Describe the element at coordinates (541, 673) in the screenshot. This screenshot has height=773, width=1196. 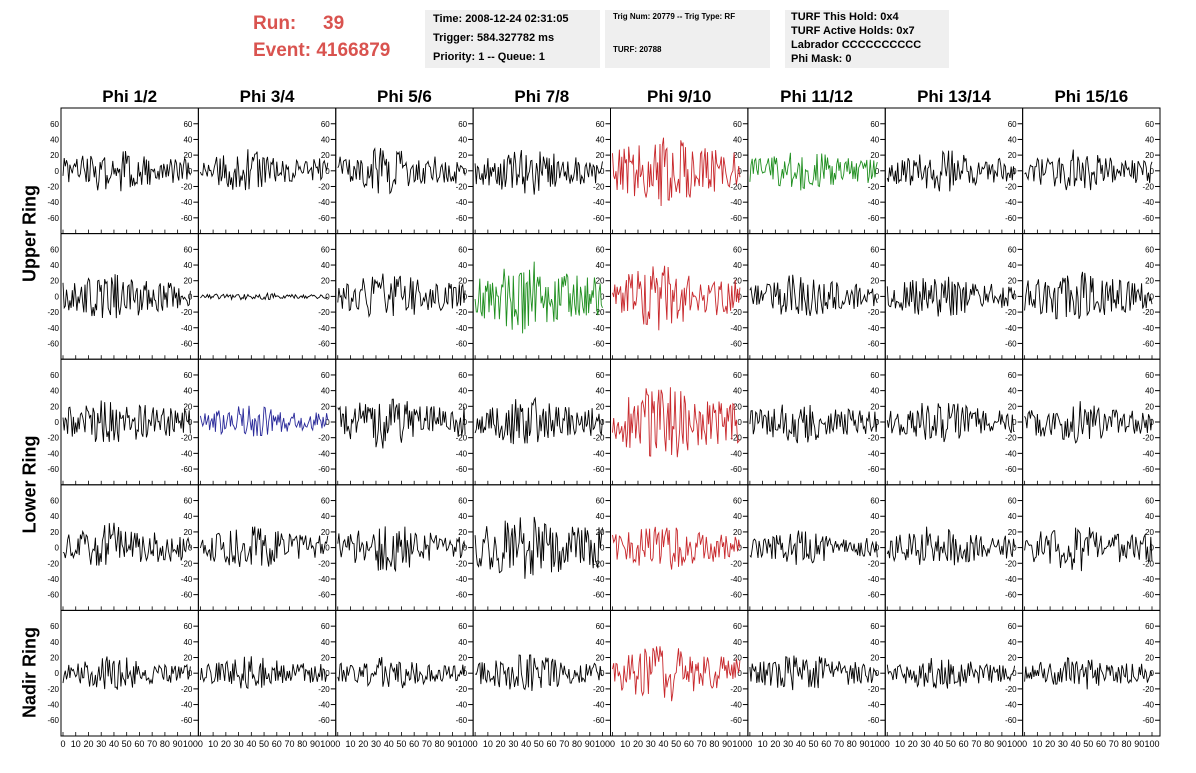
I see `panel-r5-c4: 60 40 20 0 -20 -40 -60` at that location.